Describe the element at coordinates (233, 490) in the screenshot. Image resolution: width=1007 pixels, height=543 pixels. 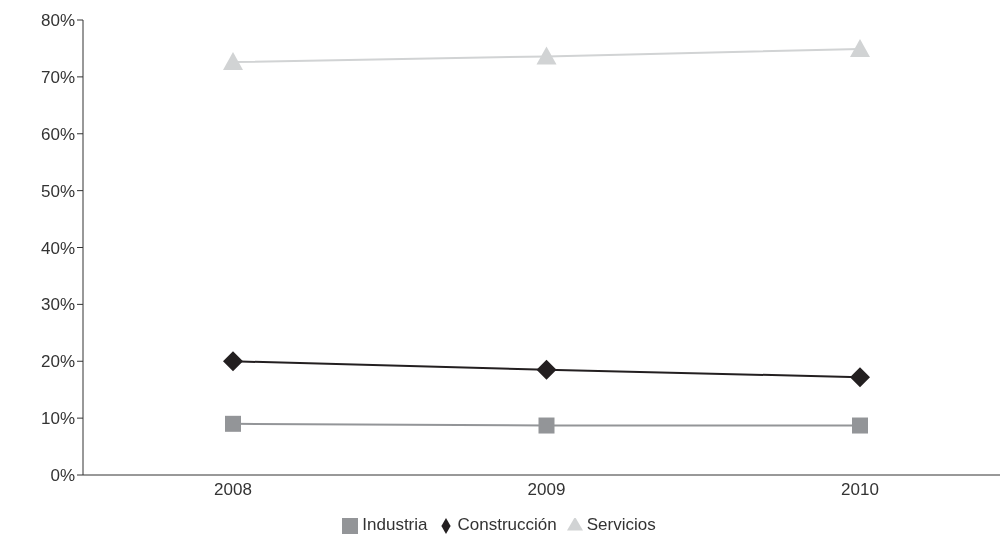
I see `x-tick-label: 2008` at that location.